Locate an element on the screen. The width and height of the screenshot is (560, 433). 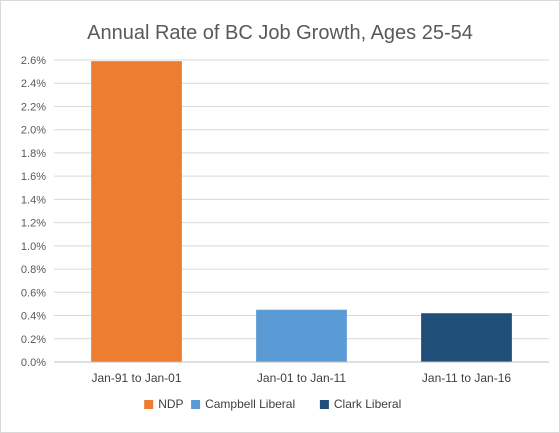
y-tick-label: 2.4% is located at coordinates (33, 84).